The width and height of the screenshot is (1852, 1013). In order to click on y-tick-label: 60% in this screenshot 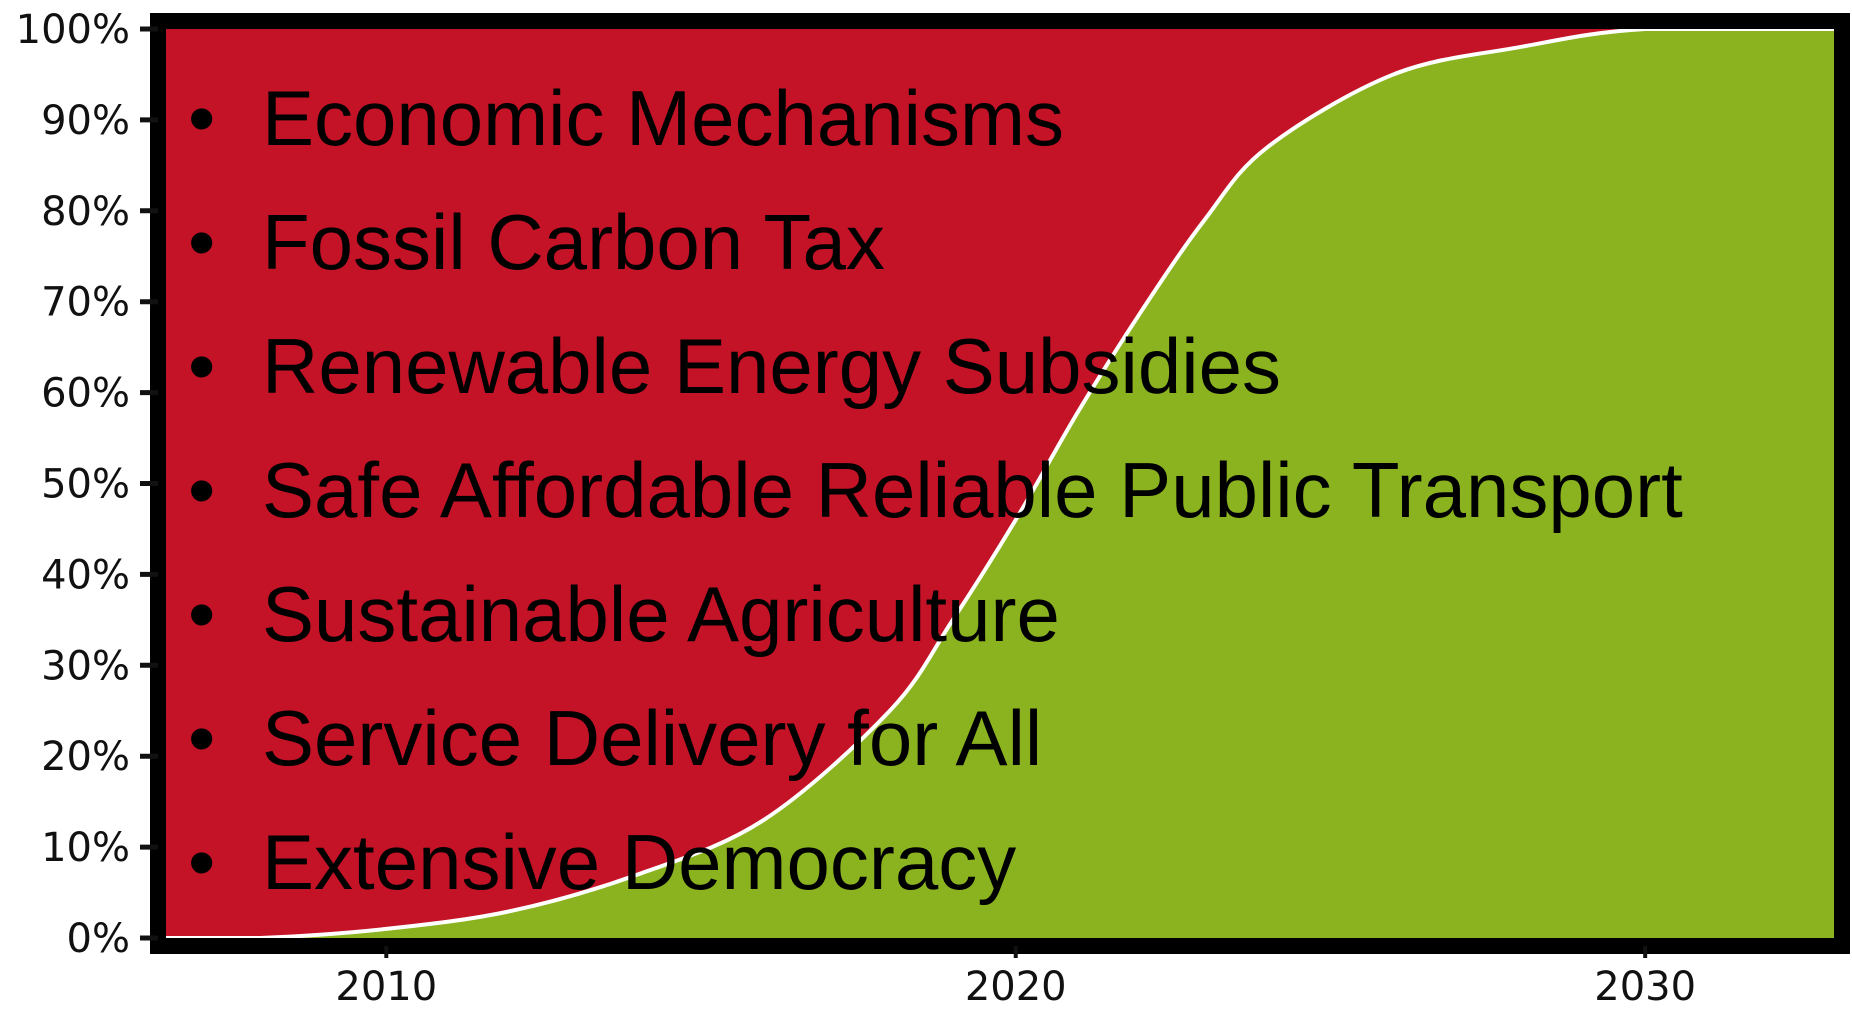, I will do `click(85, 394)`.